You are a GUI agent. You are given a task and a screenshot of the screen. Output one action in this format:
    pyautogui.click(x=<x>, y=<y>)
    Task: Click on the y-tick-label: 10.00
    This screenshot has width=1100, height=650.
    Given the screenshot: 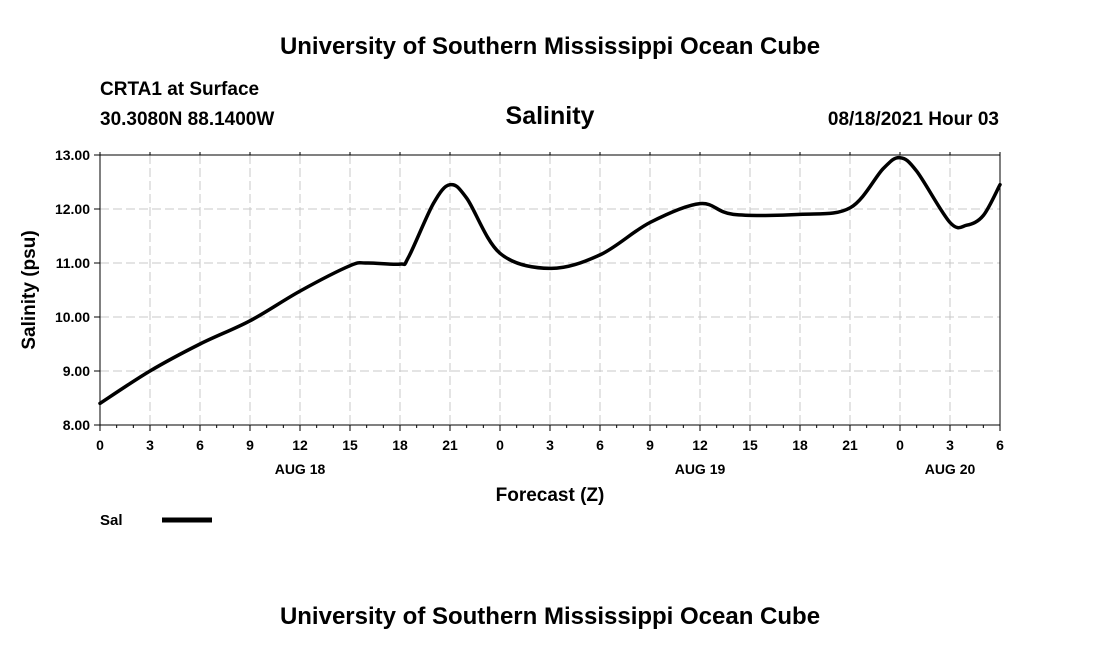 What is the action you would take?
    pyautogui.click(x=72, y=317)
    